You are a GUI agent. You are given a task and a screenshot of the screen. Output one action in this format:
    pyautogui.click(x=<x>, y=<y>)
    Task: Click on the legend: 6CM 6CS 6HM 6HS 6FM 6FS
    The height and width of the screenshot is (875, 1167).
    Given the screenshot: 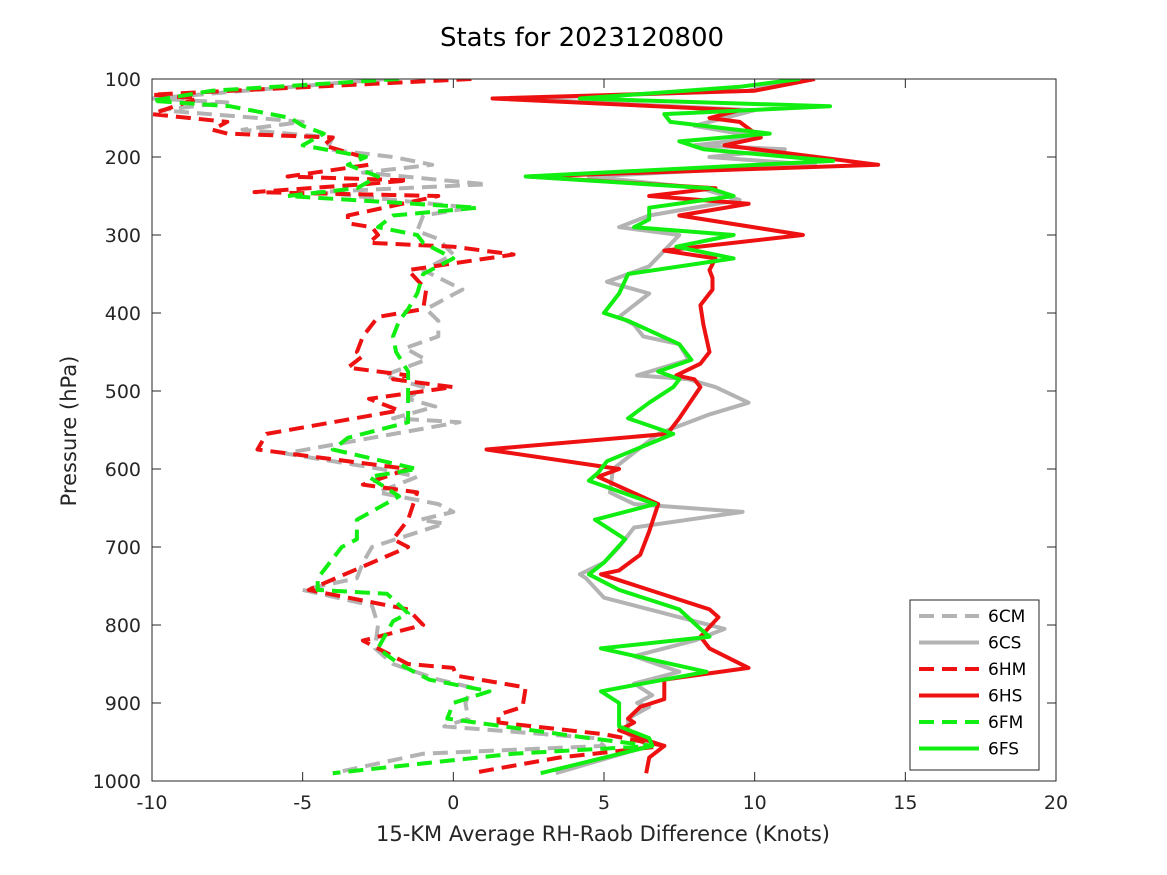 What is the action you would take?
    pyautogui.click(x=974, y=685)
    